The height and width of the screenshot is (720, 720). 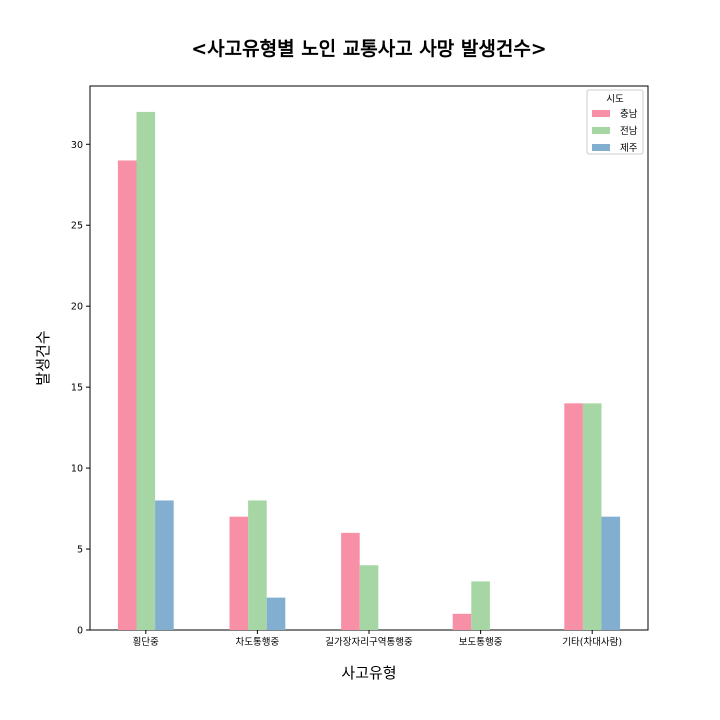 What do you see at coordinates (368, 673) in the screenshot?
I see `x-axis-label: 사고유형` at bounding box center [368, 673].